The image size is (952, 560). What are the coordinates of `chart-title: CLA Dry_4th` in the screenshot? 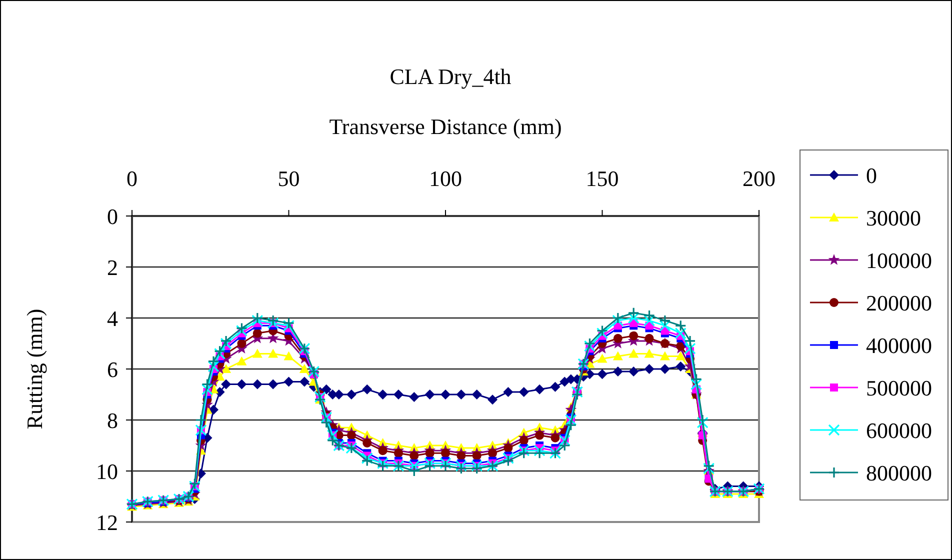 It's located at (451, 76).